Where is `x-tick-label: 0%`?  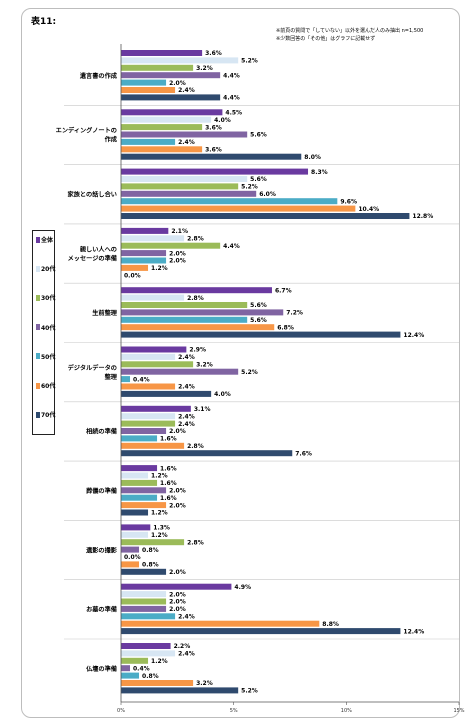 x-tick-label: 0% is located at coordinates (121, 711).